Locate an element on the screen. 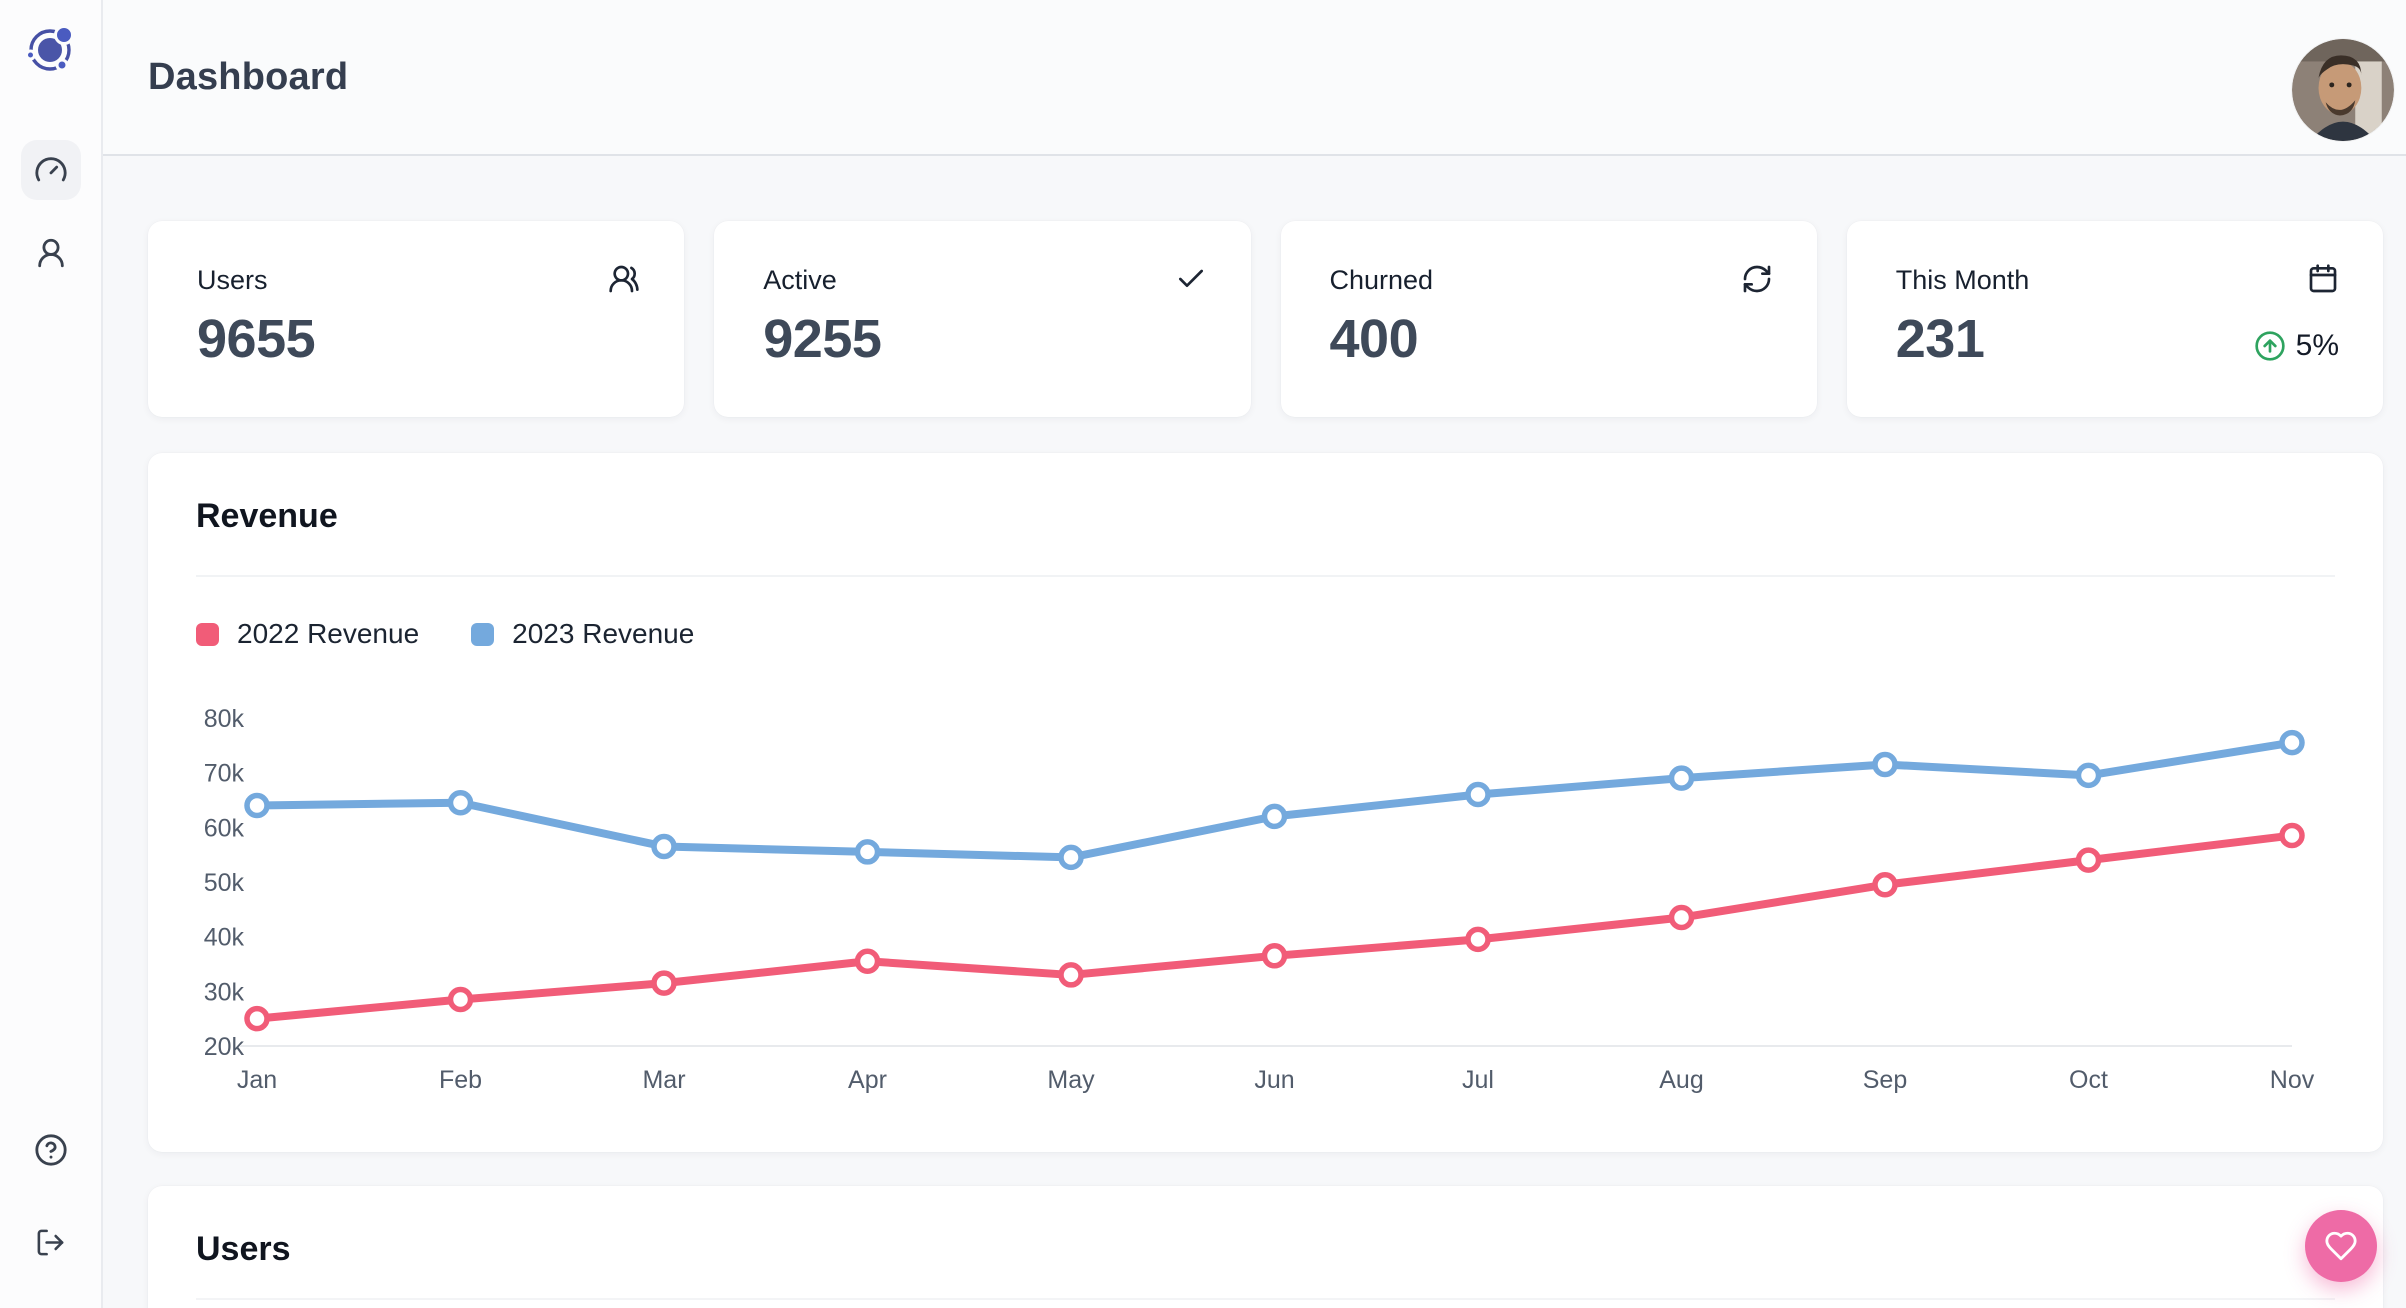 Image resolution: width=2406 pixels, height=1308 pixels. page-title: Dashboard is located at coordinates (248, 76).